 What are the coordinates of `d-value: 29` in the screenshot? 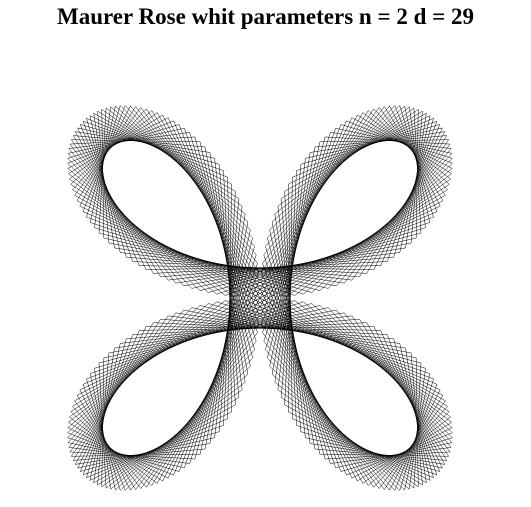 It's located at (462, 16).